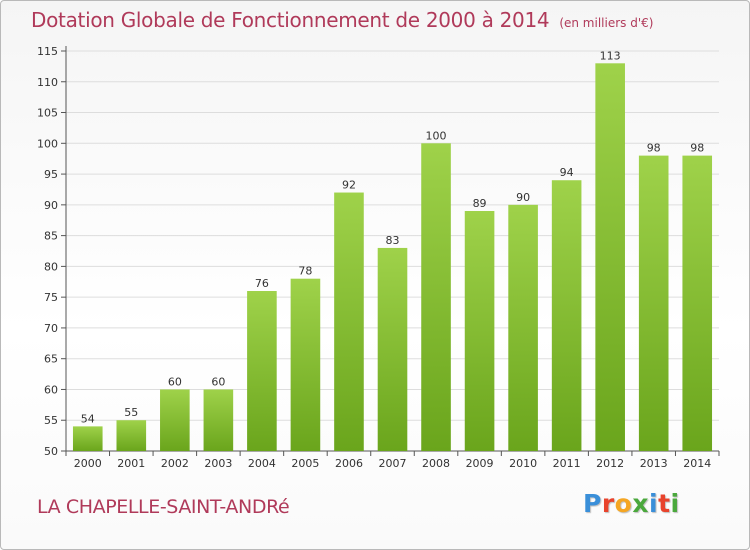 The height and width of the screenshot is (550, 750). What do you see at coordinates (51, 174) in the screenshot?
I see `y-tick-label: 95` at bounding box center [51, 174].